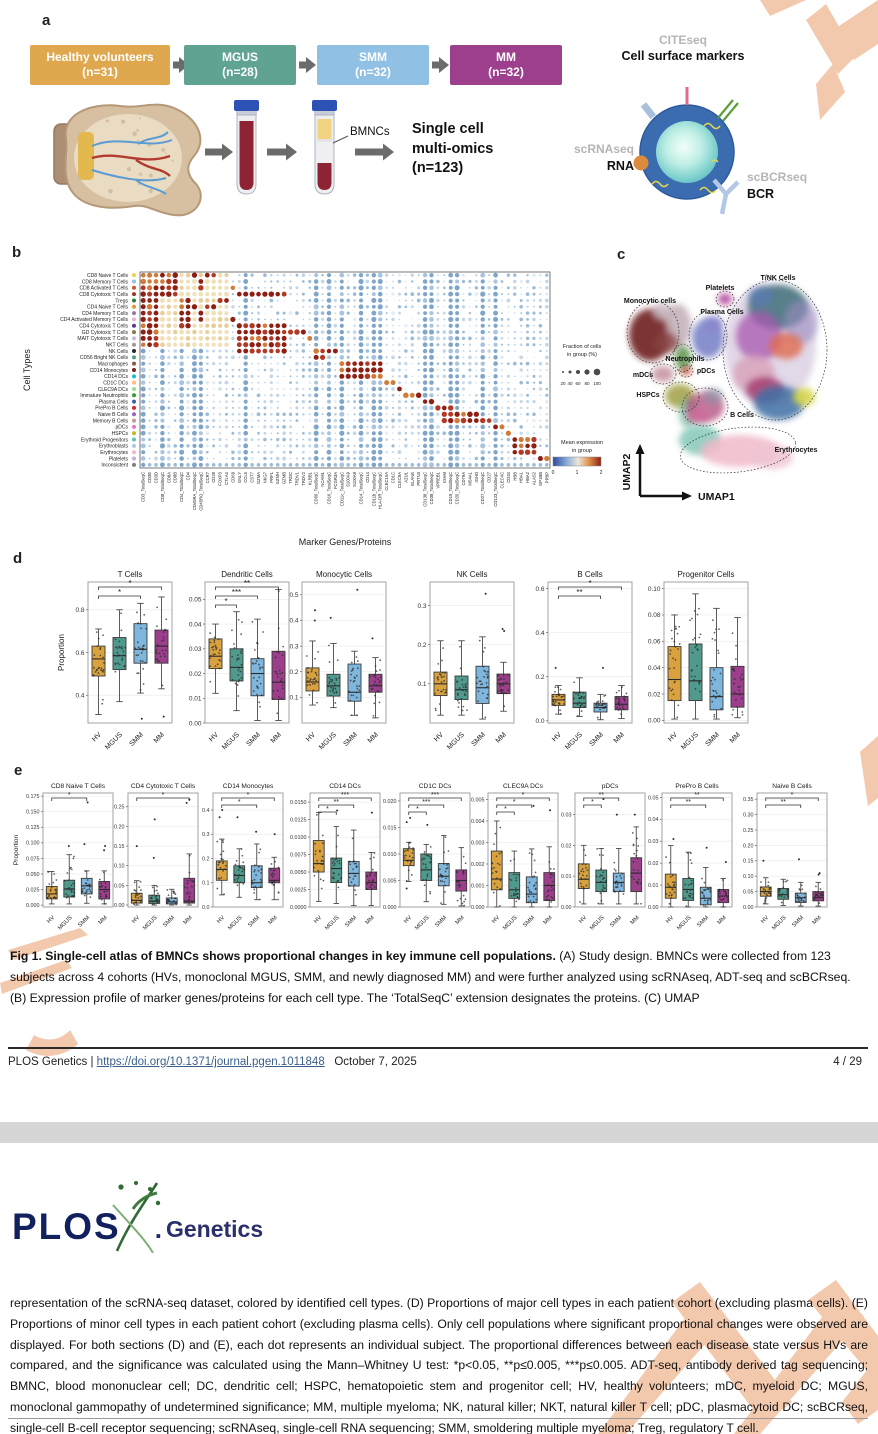  Describe the element at coordinates (220, 478) in the screenshot. I see `svg-text: FOXP3` at that location.